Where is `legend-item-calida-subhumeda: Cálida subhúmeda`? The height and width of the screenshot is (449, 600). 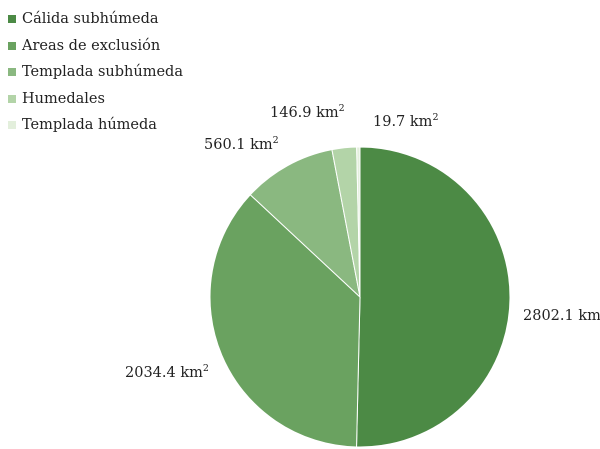 legend-item-calida-subhumeda: Cálida subhúmeda is located at coordinates (95, 19).